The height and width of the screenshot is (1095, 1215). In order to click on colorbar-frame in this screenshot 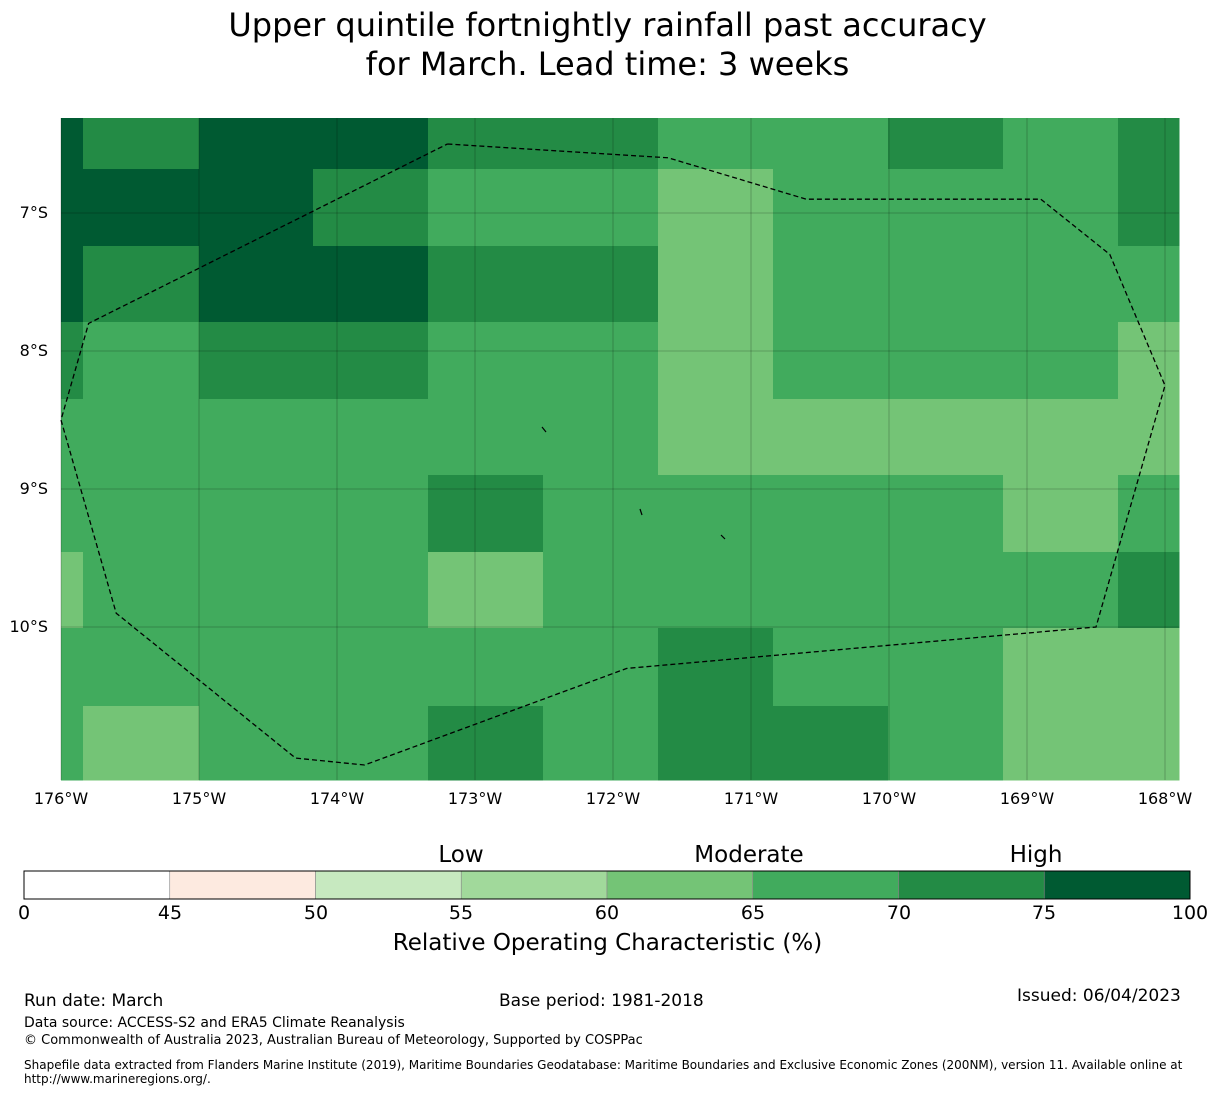, I will do `click(607, 885)`.